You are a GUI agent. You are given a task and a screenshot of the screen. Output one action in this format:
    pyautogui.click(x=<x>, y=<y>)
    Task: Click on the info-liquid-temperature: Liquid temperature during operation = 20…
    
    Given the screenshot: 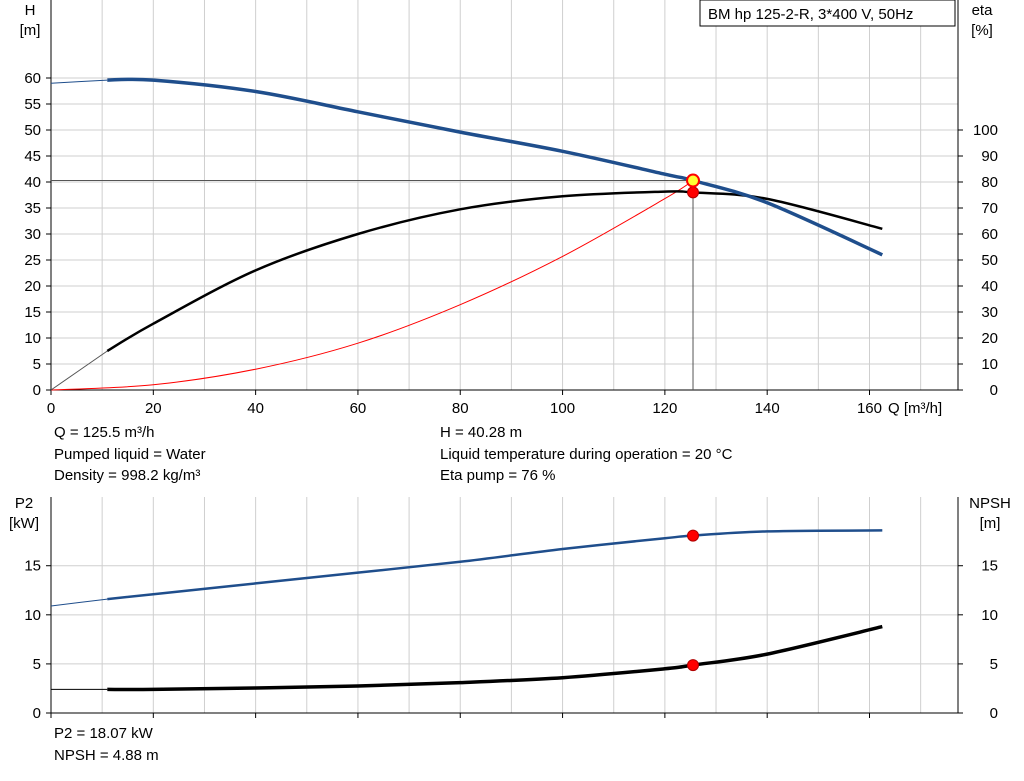 What is the action you would take?
    pyautogui.click(x=586, y=454)
    